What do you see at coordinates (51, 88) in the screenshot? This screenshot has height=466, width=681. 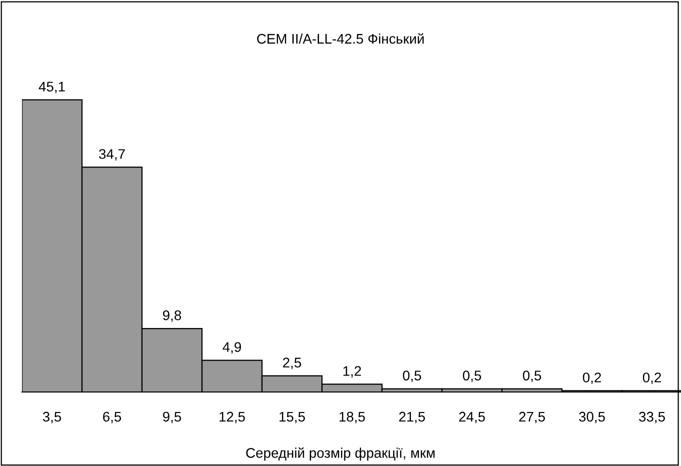 I see `data-label: 45,1` at bounding box center [51, 88].